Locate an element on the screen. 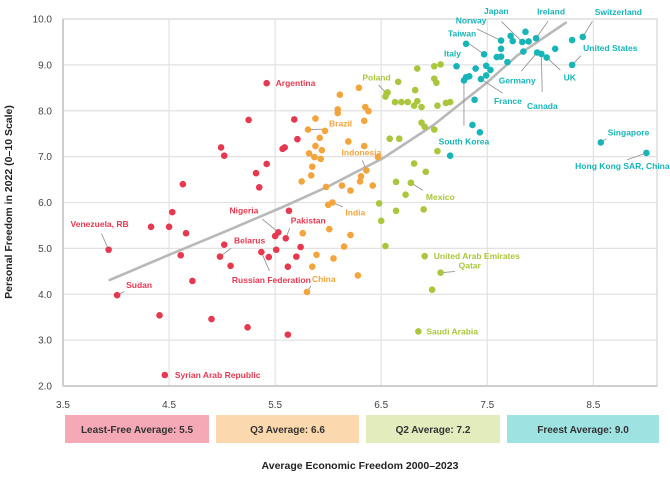 The image size is (670, 481). point-label: Belarus is located at coordinates (249, 241).